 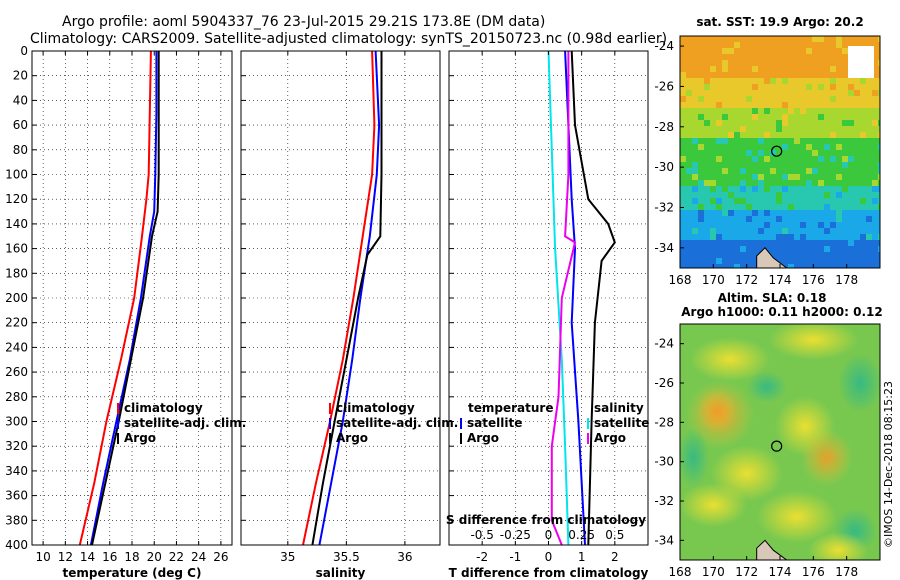 What do you see at coordinates (115, 298) in the screenshot?
I see `series-climatology` at bounding box center [115, 298].